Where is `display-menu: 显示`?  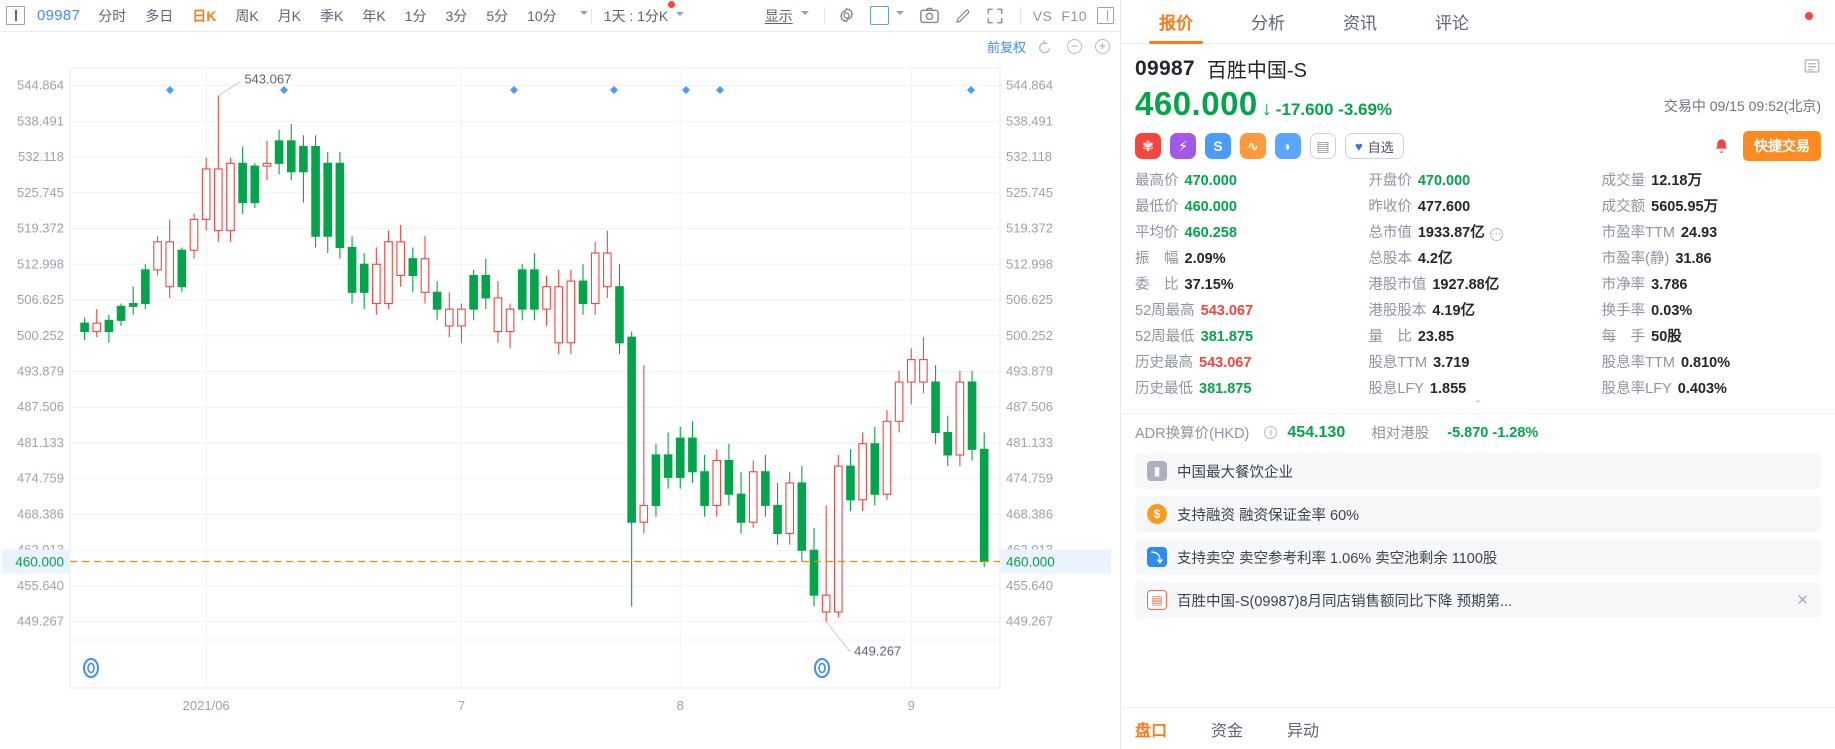
display-menu: 显示 is located at coordinates (778, 15).